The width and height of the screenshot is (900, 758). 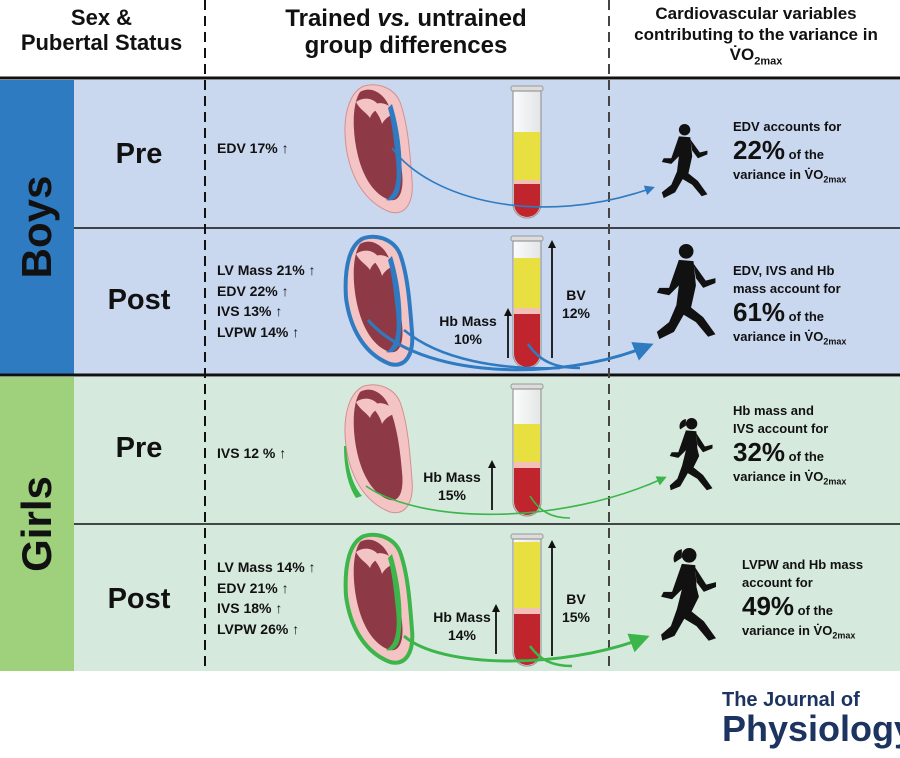 What do you see at coordinates (553, 356) in the screenshot?
I see `boys-post-arrow-hb` at bounding box center [553, 356].